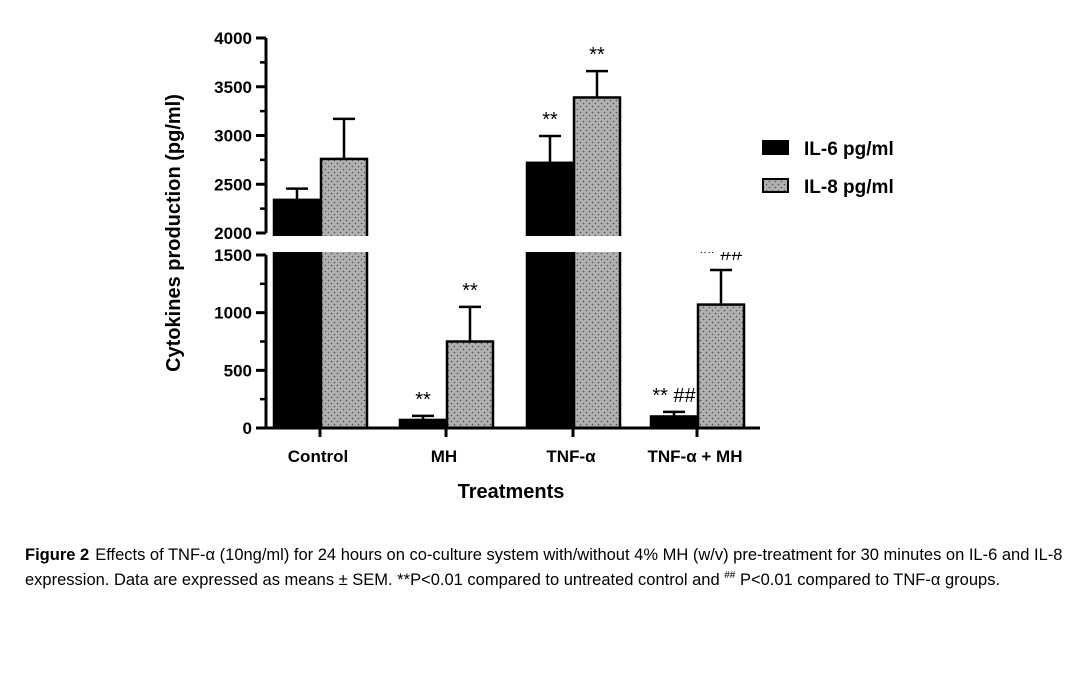 The height and width of the screenshot is (676, 1080). Describe the element at coordinates (174, 233) in the screenshot. I see `y-axis-title: Cytokines production (pg/ml)` at that location.